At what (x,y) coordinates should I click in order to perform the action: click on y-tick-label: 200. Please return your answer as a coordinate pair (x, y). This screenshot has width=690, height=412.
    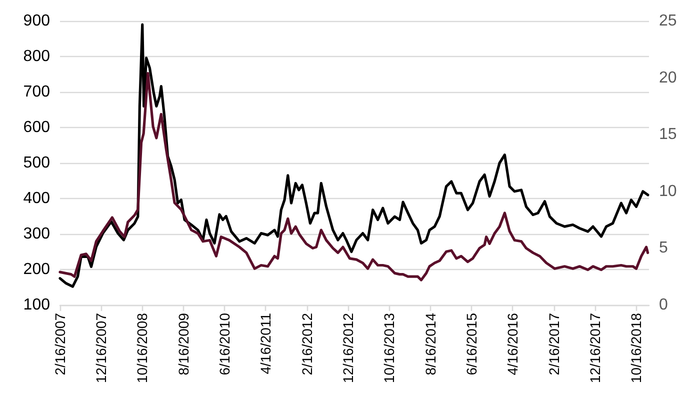
    Looking at the image, I should click on (36, 269).